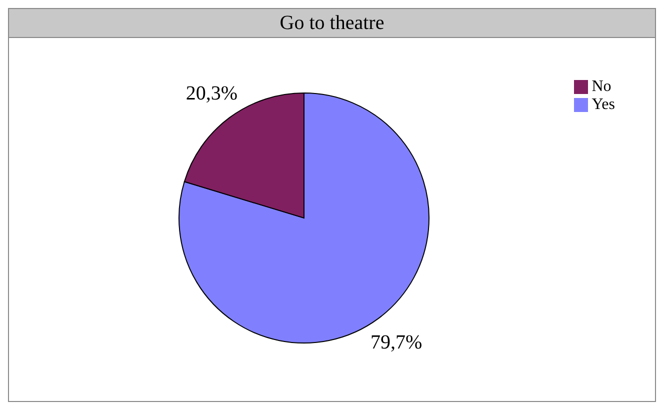 Image resolution: width=662 pixels, height=412 pixels. What do you see at coordinates (396, 343) in the screenshot?
I see `data-label: 79,7%` at bounding box center [396, 343].